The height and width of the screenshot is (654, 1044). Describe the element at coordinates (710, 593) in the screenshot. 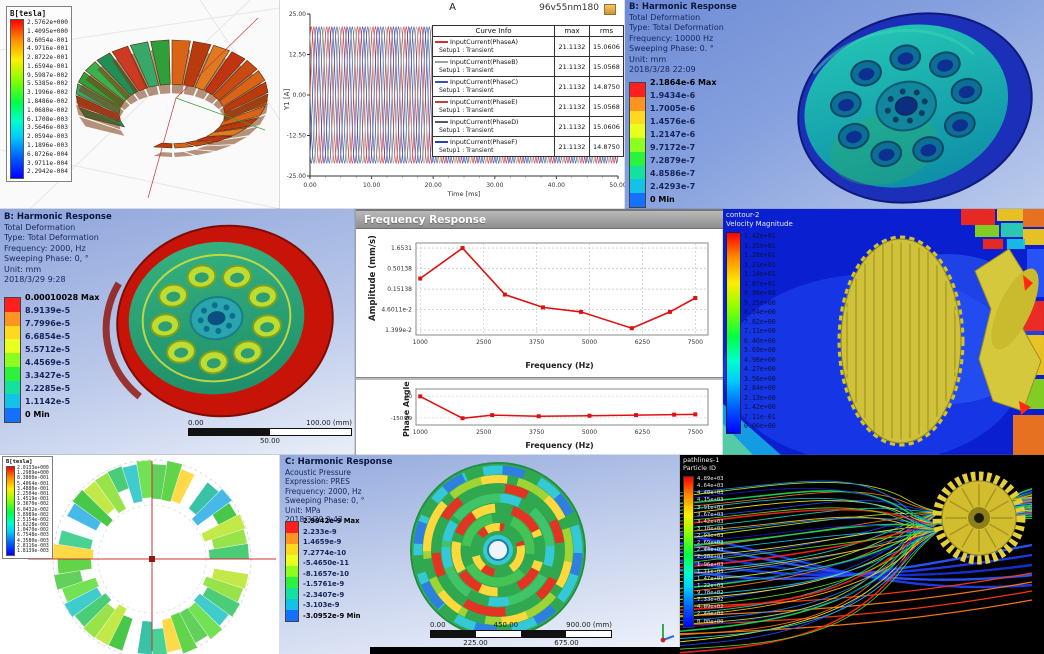

I see `legend-value: 9.78e+02` at that location.